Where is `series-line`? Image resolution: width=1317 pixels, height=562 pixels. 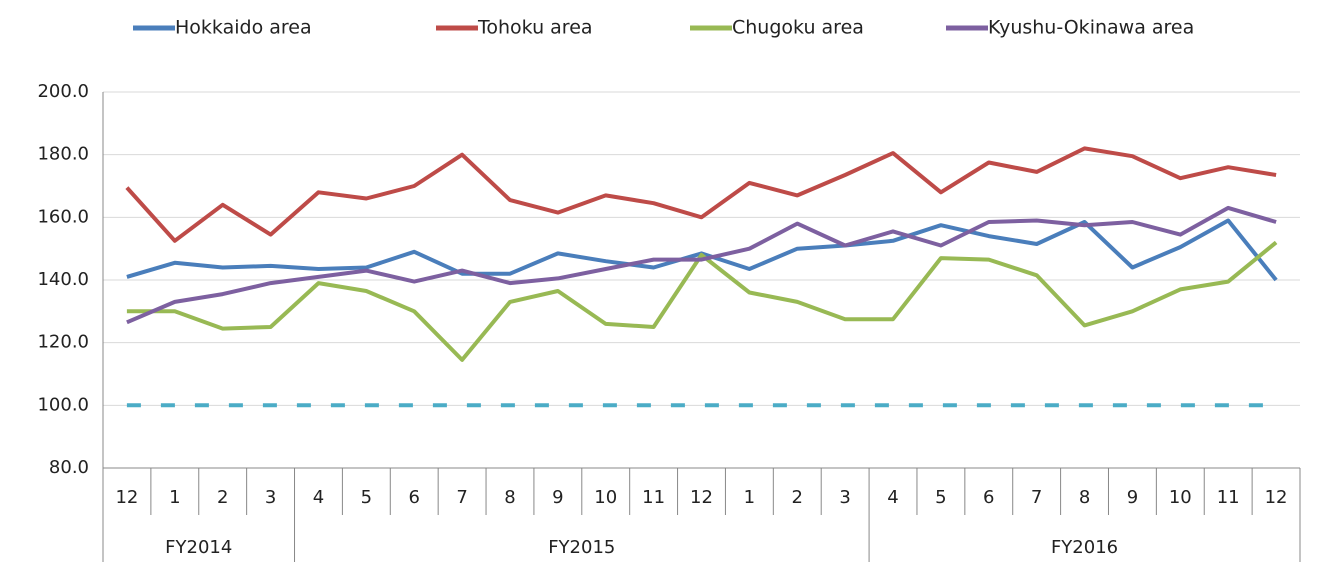
series-line is located at coordinates (702, 250).